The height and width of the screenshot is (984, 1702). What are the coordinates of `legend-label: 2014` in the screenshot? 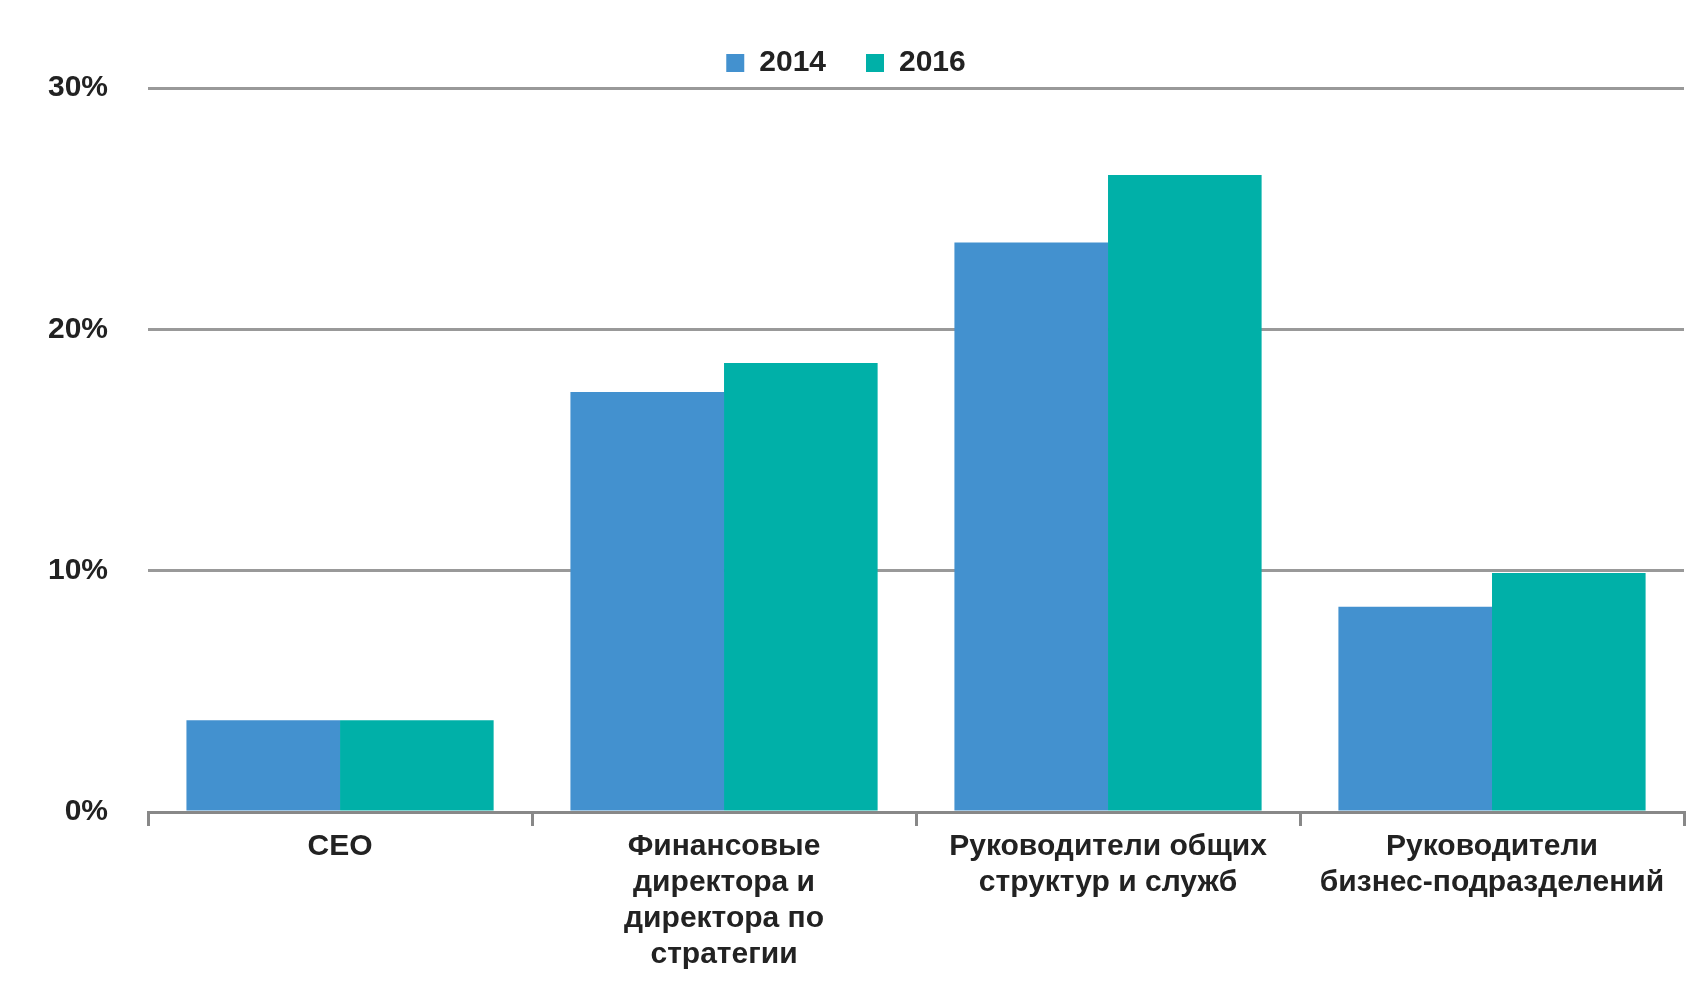 It's located at (793, 61).